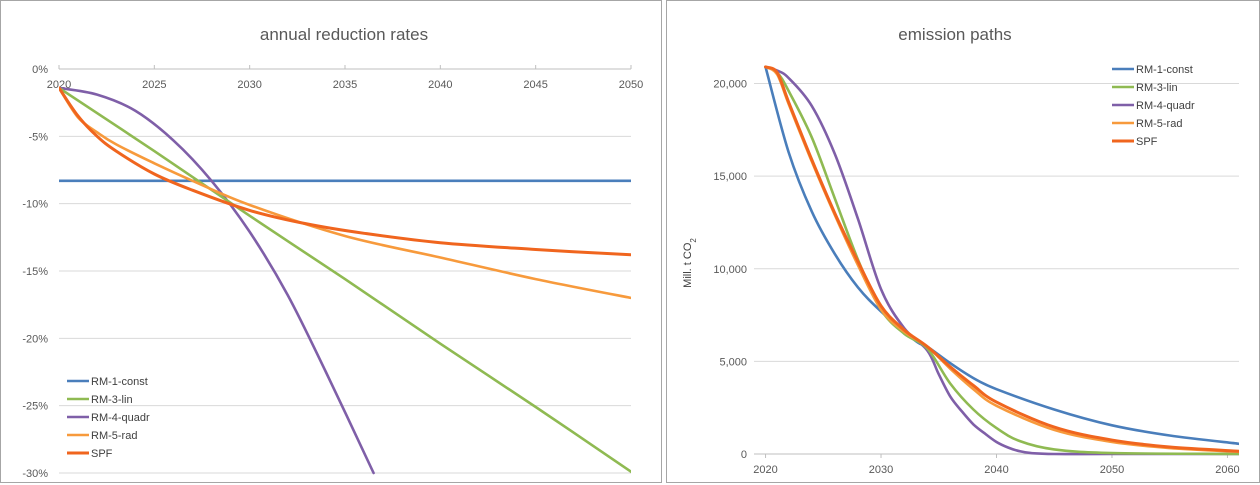 This screenshot has width=1260, height=485. I want to click on y-tick-label: 15,000, so click(730, 177).